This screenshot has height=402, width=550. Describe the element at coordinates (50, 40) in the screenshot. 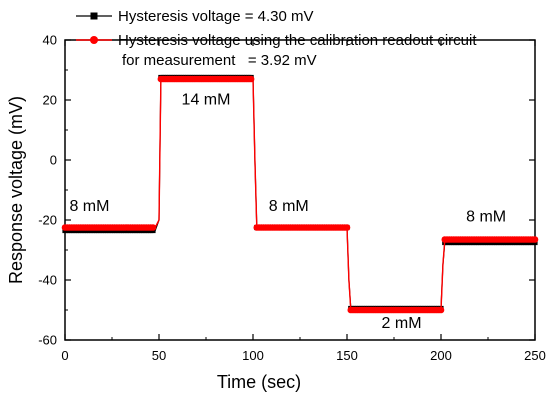

I see `y-tick-label: 40` at that location.